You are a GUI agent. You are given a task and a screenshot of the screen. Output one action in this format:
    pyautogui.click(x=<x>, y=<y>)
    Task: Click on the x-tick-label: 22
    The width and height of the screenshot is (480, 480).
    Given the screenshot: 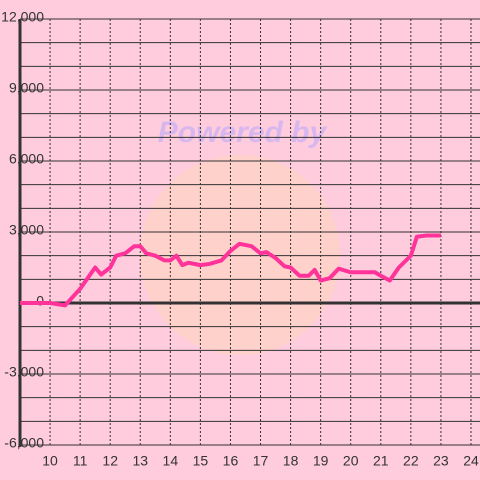 What is the action you would take?
    pyautogui.click(x=411, y=461)
    